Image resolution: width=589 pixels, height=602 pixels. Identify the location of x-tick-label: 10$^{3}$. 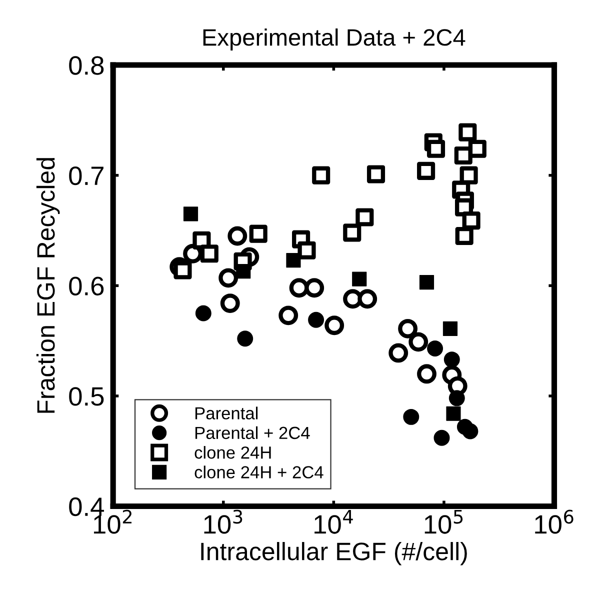
(223, 522).